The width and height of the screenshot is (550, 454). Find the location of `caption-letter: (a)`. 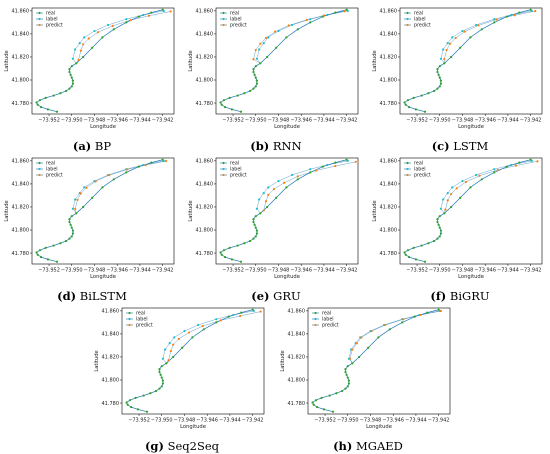

caption-letter: (a) is located at coordinates (82, 146).